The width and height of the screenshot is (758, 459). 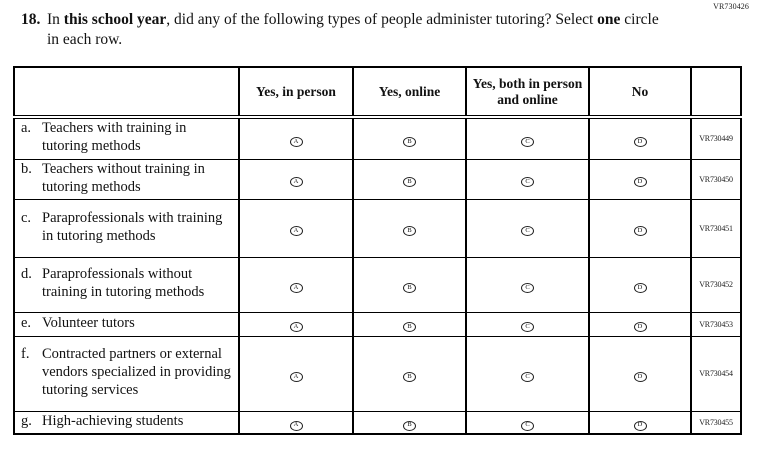 What do you see at coordinates (640, 92) in the screenshot?
I see `column-header-no: No` at bounding box center [640, 92].